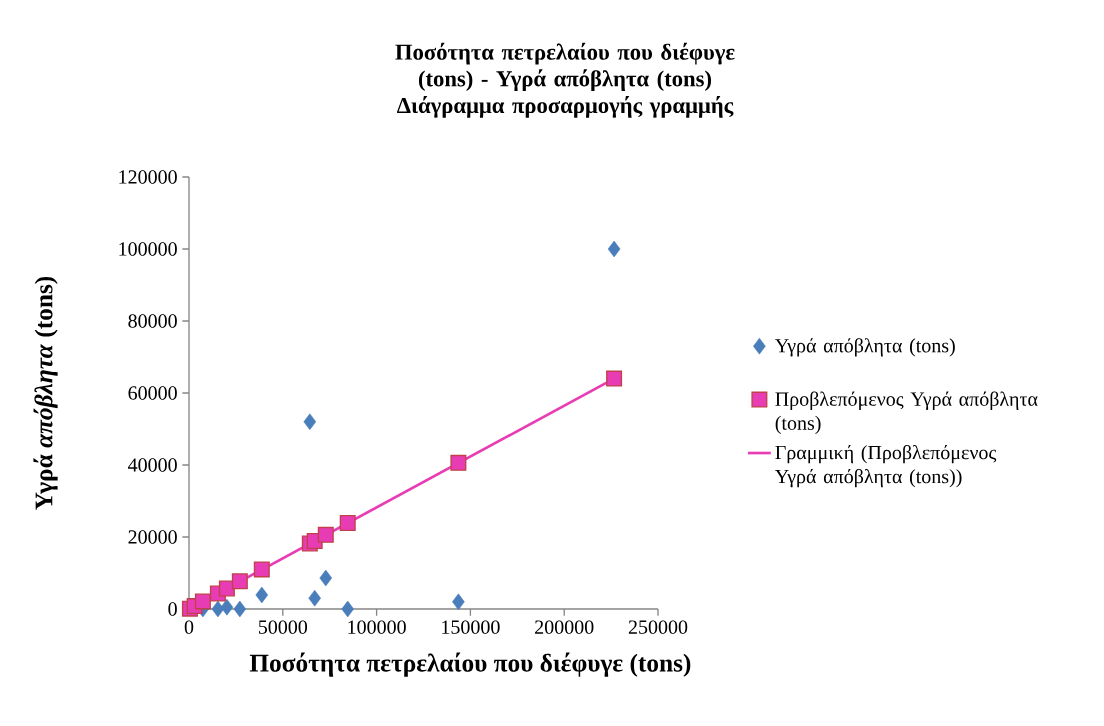 This screenshot has height=726, width=1104. What do you see at coordinates (148, 249) in the screenshot?
I see `y-tick-label: 100000` at bounding box center [148, 249].